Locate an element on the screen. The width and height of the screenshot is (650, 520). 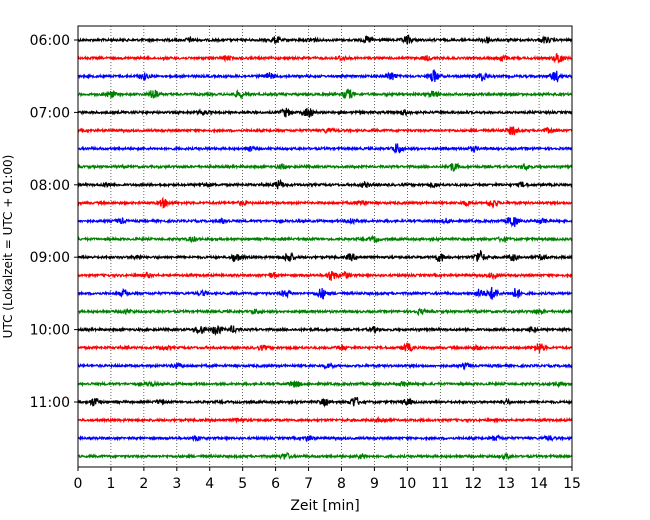
x-axis-ticks: 0 1 2 3 4 5 6 7 8 9 10 11 12 13 14 15 is located at coordinates (327, 479).